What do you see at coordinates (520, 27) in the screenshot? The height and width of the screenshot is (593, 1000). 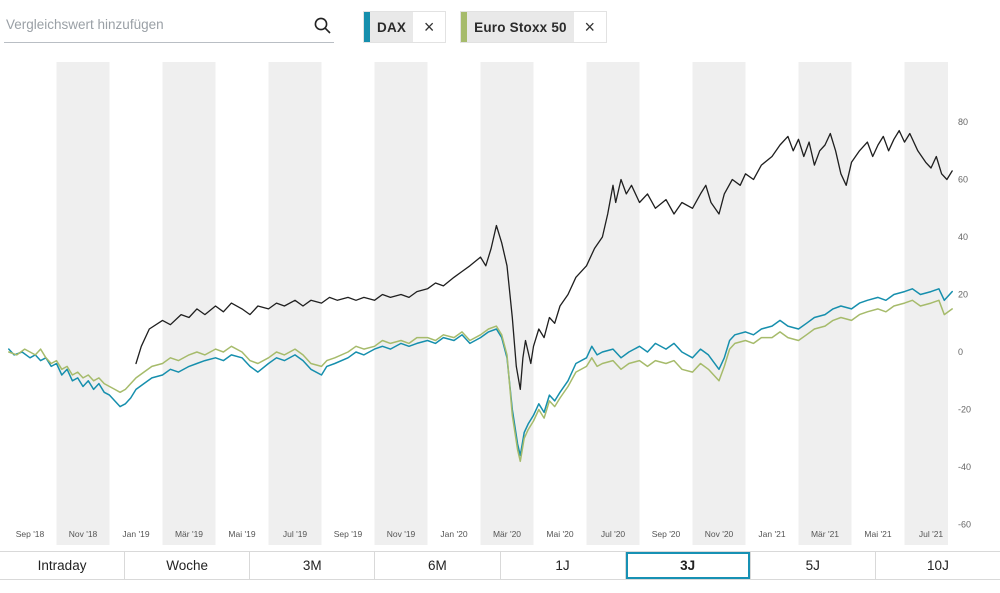 I see `chip-label: Euro Stoxx 50` at bounding box center [520, 27].